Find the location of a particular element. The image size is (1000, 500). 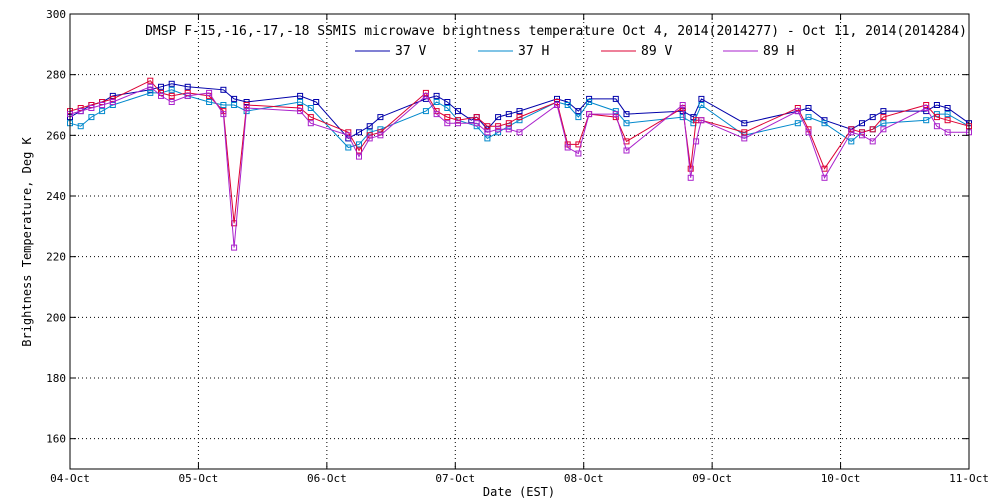

x-axis-label: Date (EST) is located at coordinates (519, 492).